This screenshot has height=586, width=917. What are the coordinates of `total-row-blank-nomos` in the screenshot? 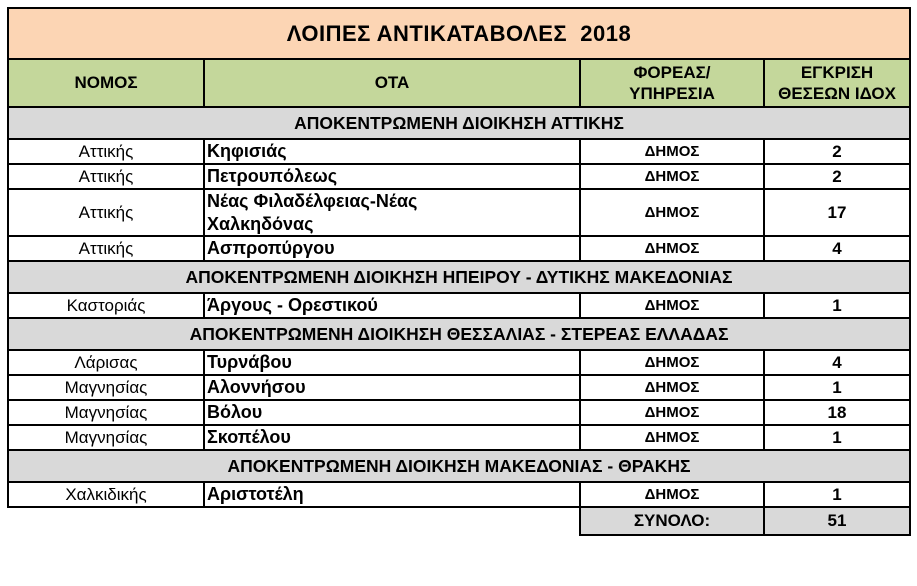 It's located at (106, 521).